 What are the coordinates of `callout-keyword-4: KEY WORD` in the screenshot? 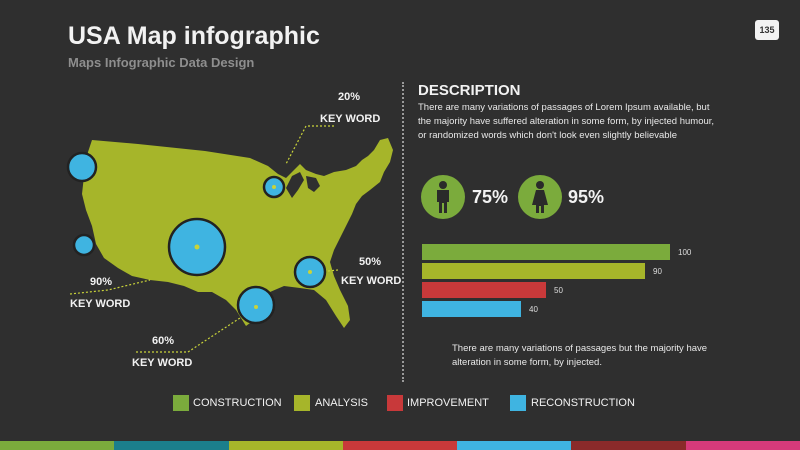 It's located at (162, 363).